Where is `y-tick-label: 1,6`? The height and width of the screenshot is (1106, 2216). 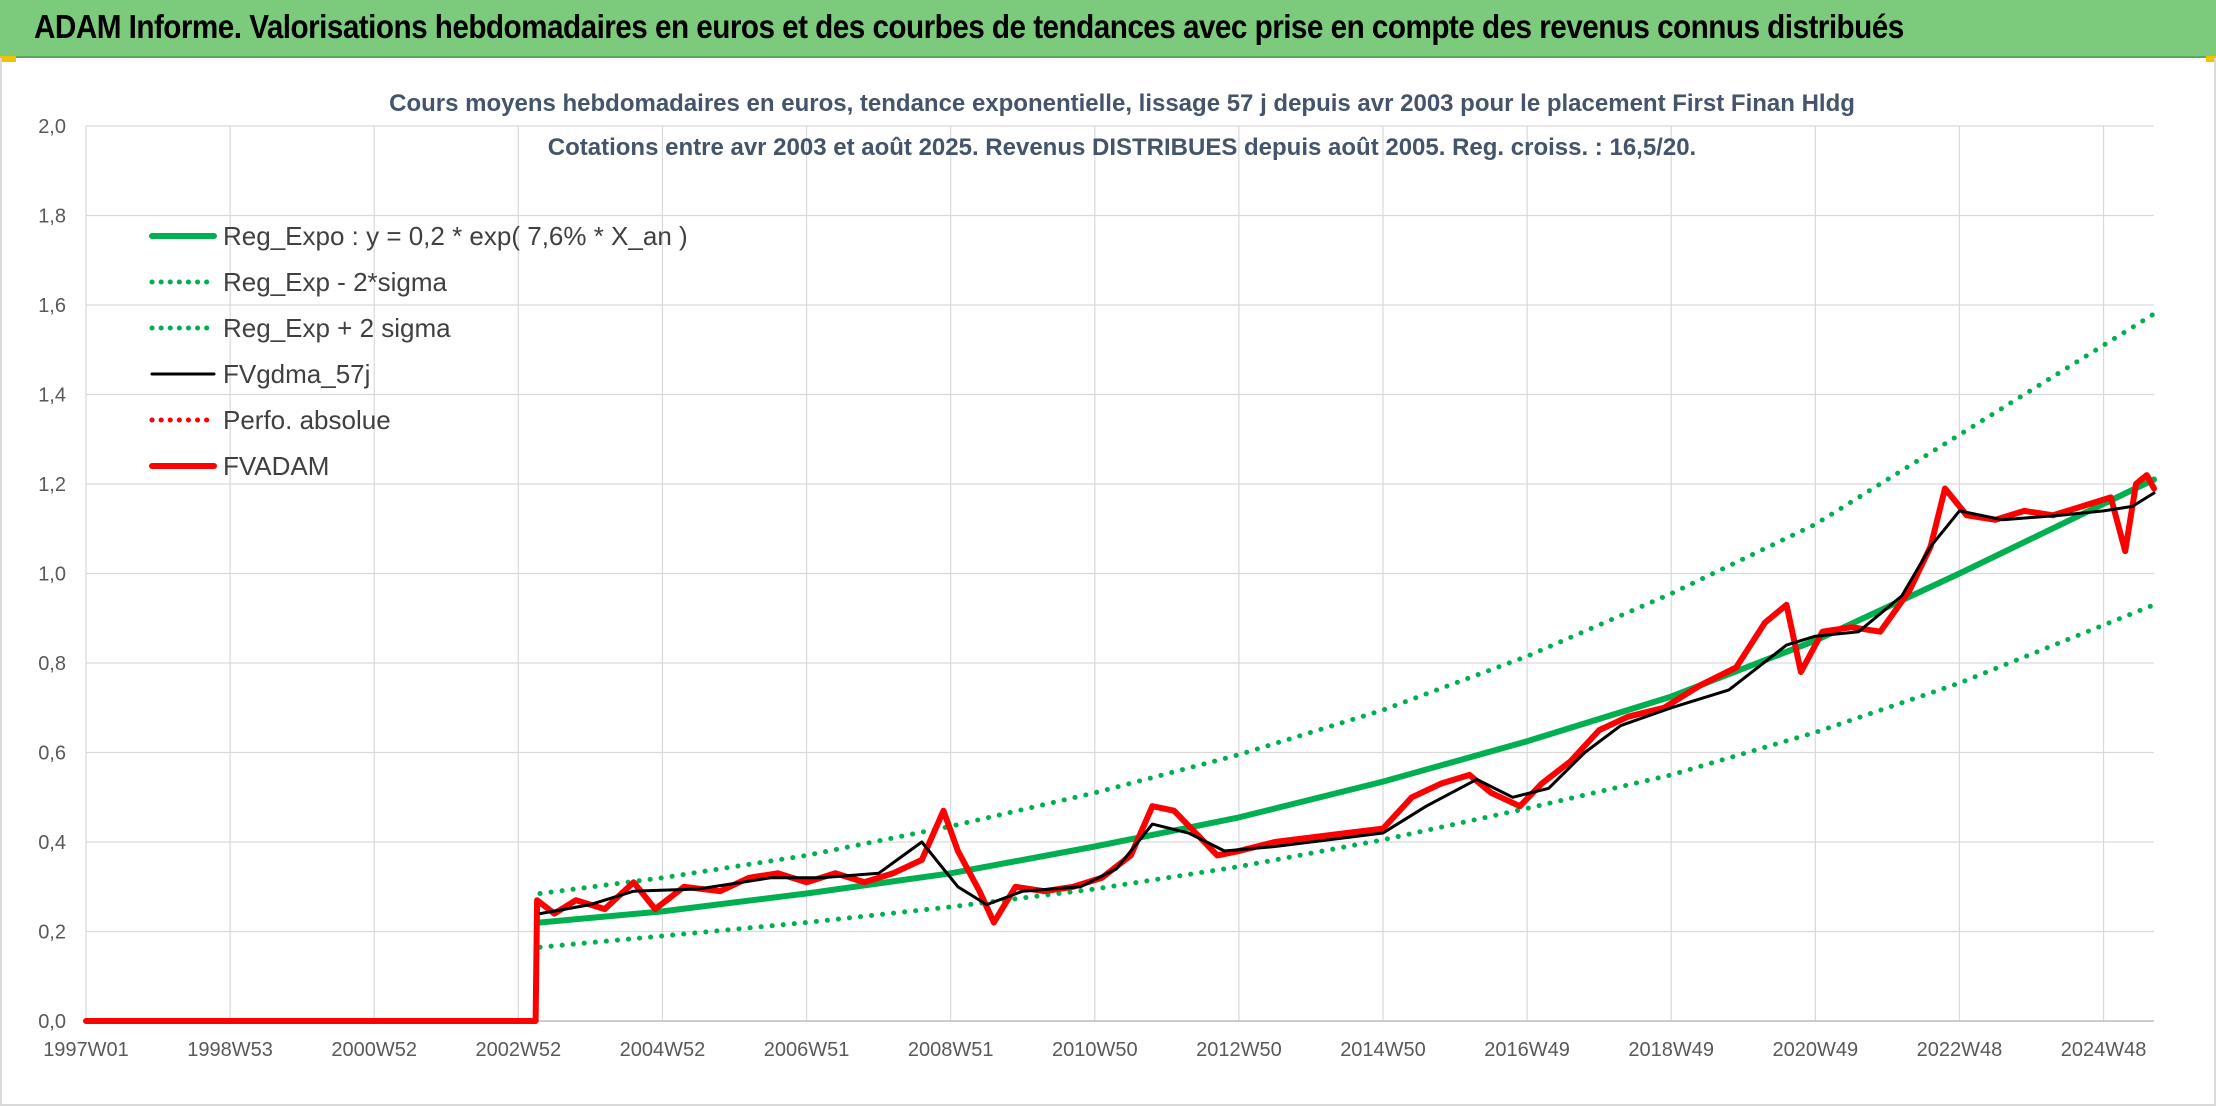
y-tick-label: 1,6 is located at coordinates (52, 306).